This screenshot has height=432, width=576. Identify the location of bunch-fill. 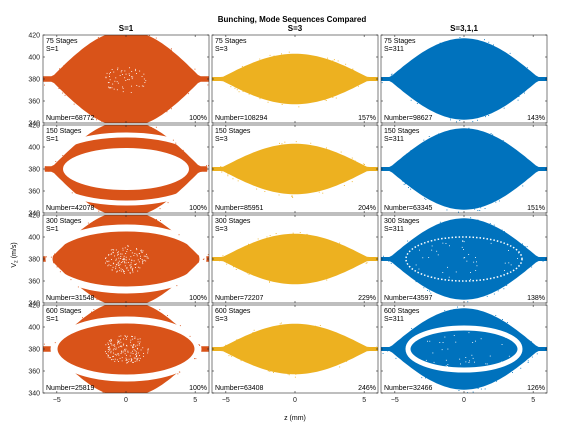
(464, 169).